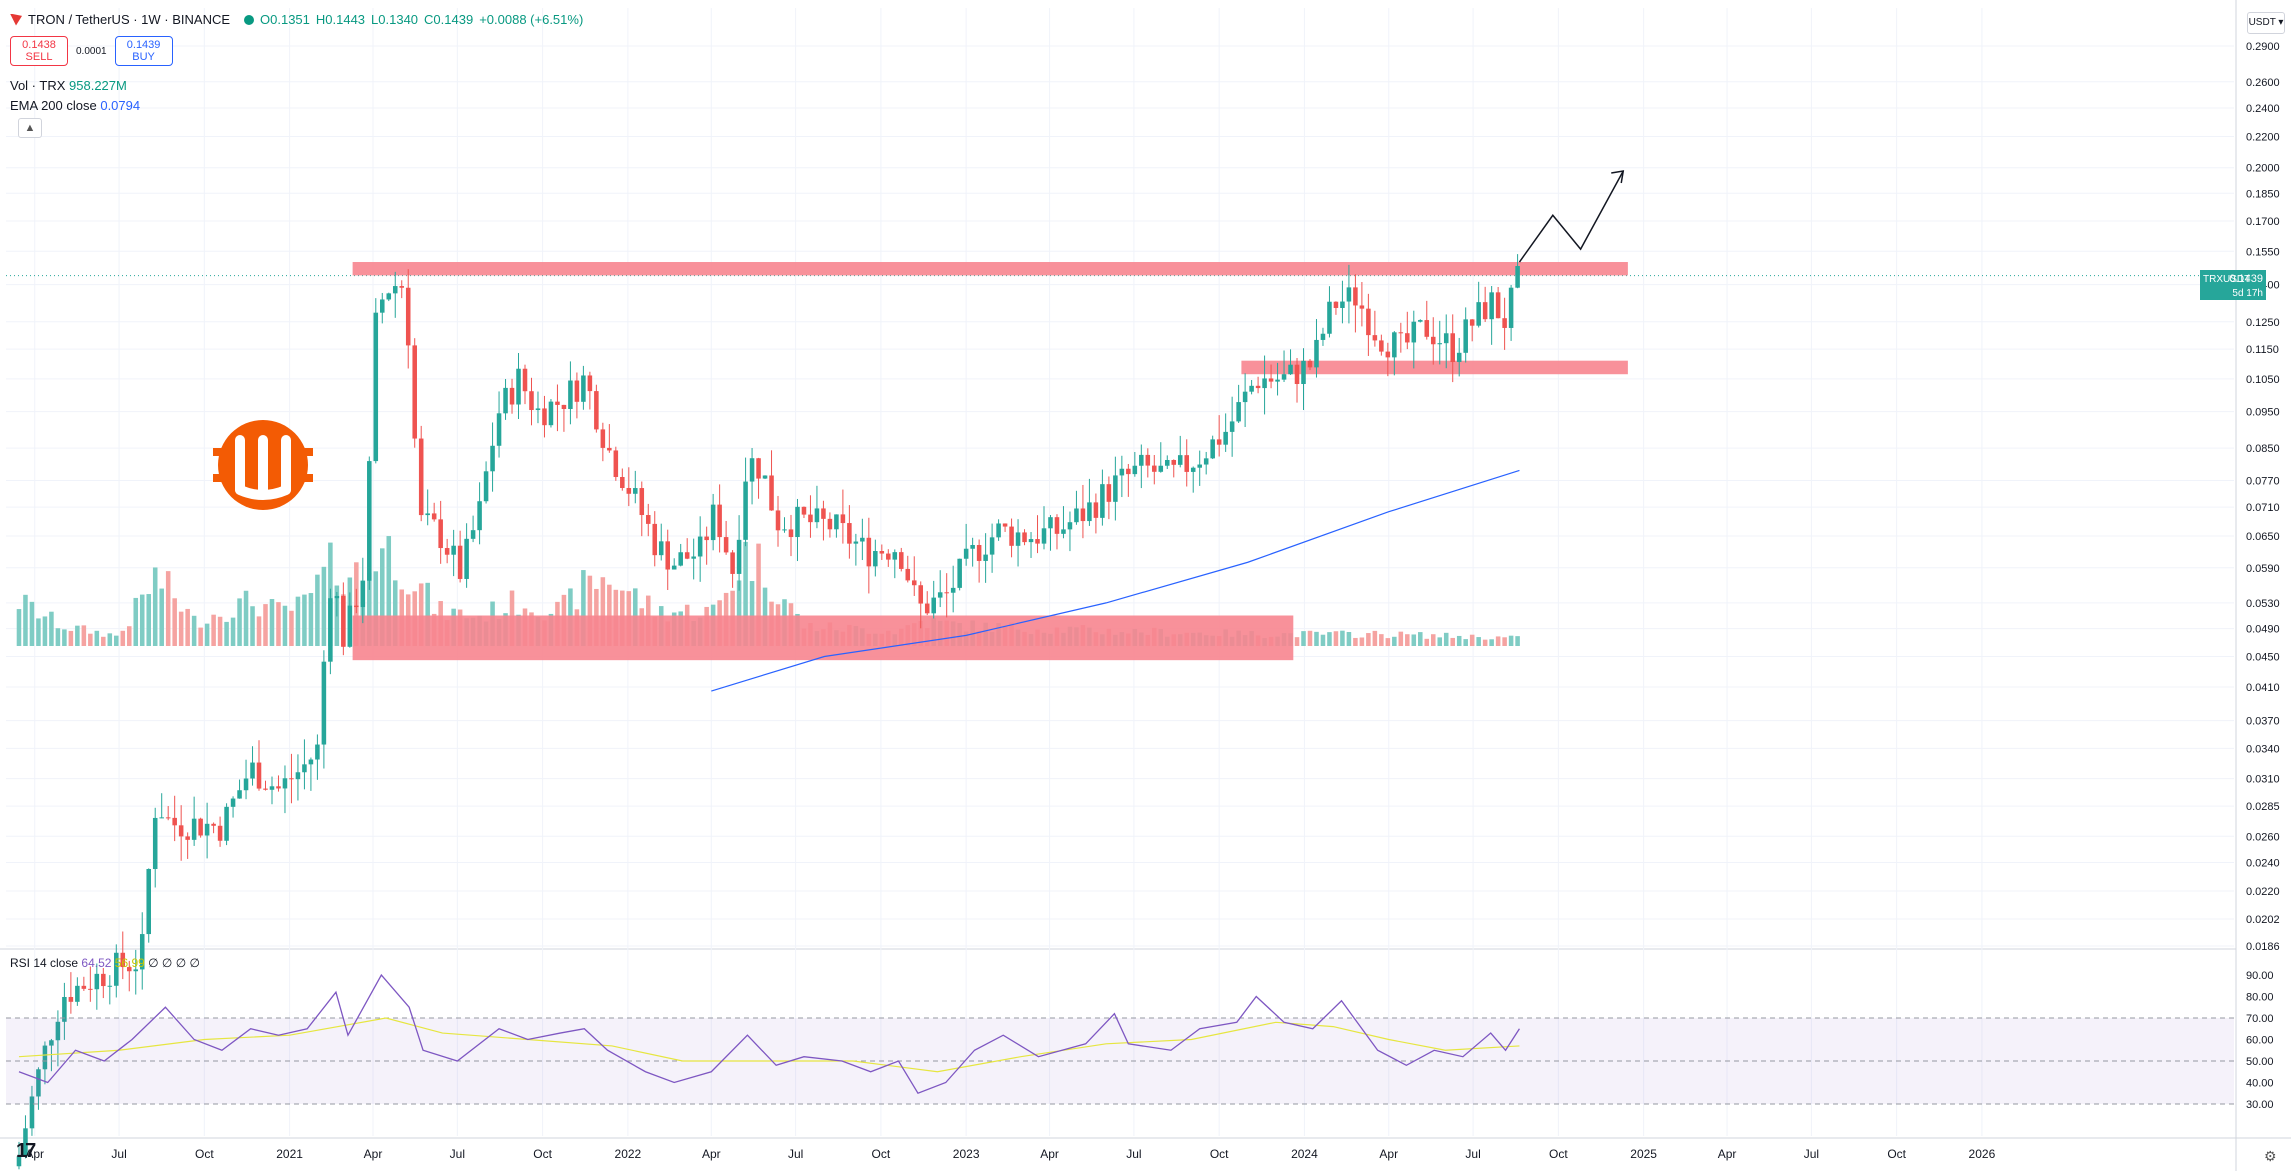 This screenshot has height=1171, width=2291. What do you see at coordinates (2263, 807) in the screenshot?
I see `price-tick-label: 0.0285` at bounding box center [2263, 807].